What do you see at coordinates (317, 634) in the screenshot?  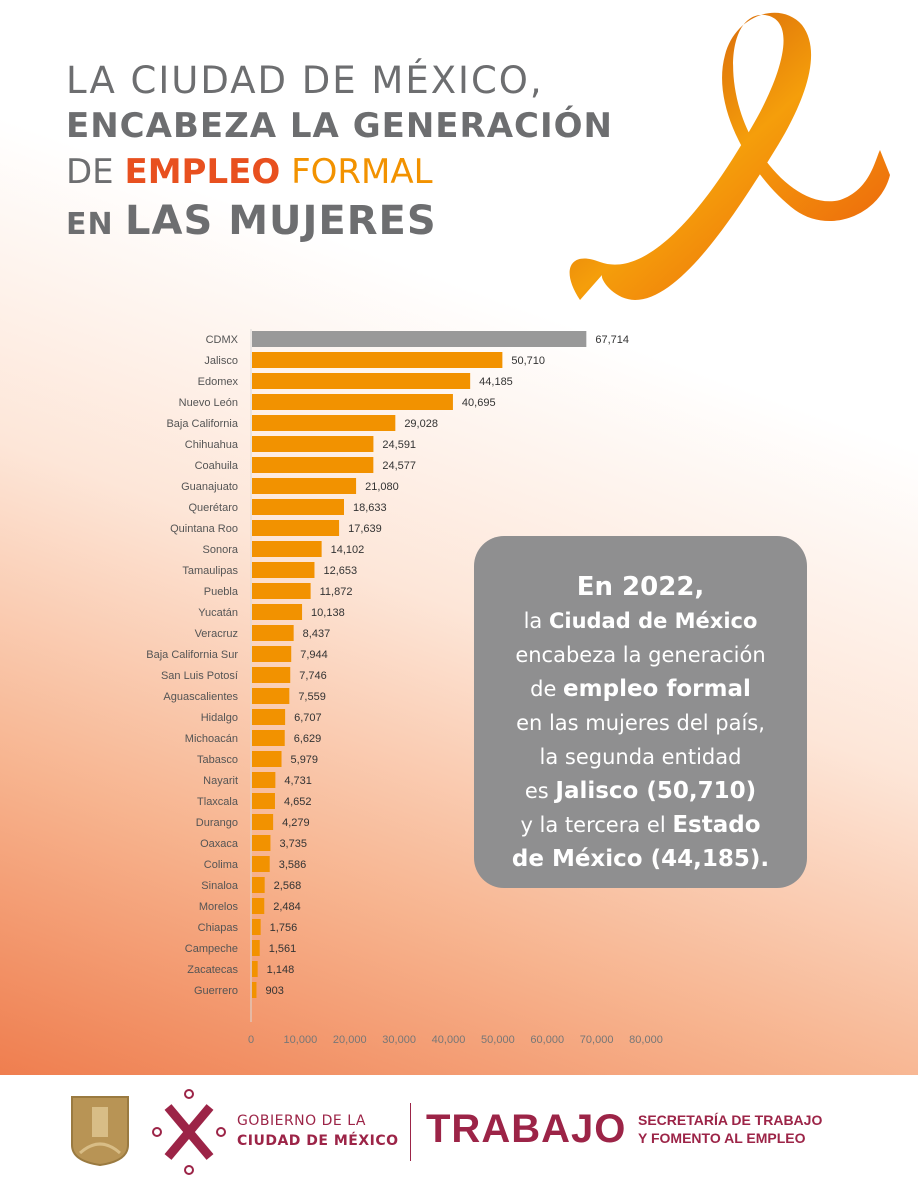 I see `value-label: 8,437` at bounding box center [317, 634].